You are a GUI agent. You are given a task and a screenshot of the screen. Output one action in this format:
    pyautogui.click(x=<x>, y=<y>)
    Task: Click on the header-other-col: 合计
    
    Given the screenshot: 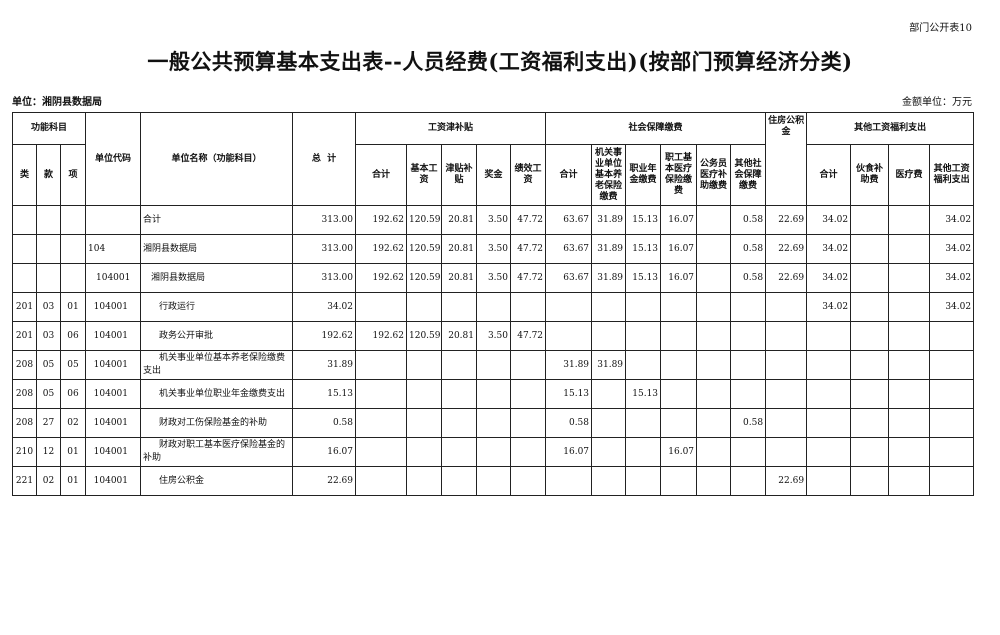 What is the action you would take?
    pyautogui.click(x=829, y=175)
    